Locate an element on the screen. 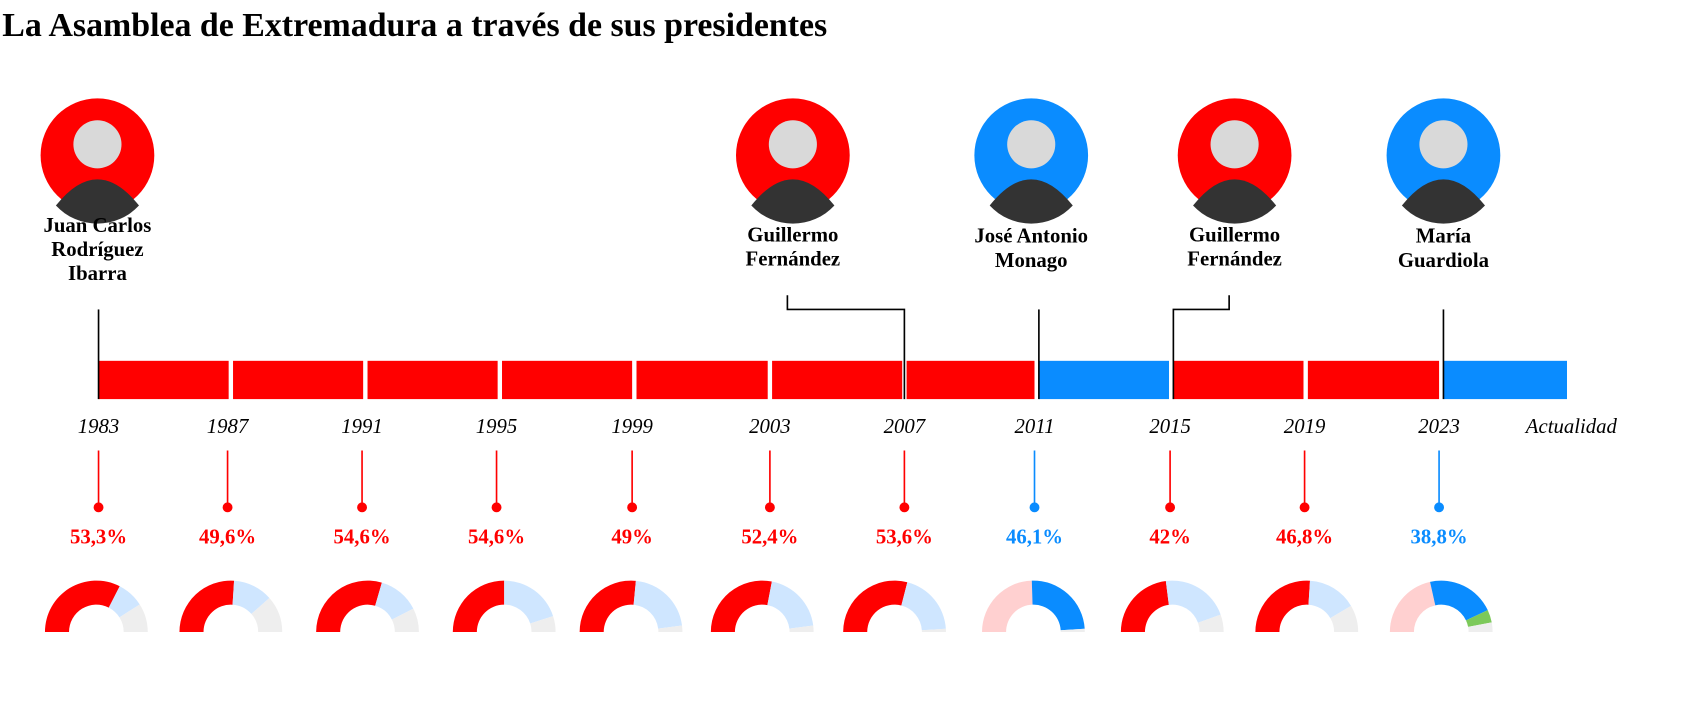 This screenshot has width=1706, height=714. year-label: 1999 is located at coordinates (632, 426).